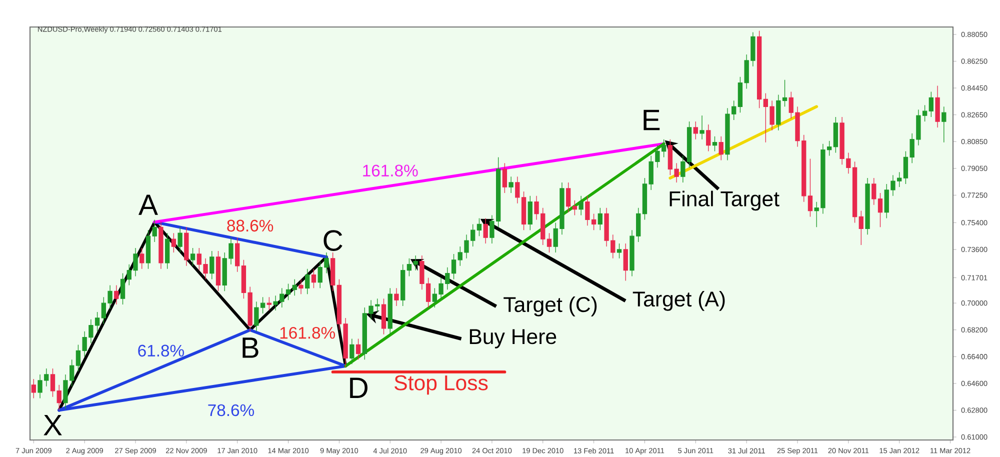 Image resolution: width=1000 pixels, height=457 pixels. I want to click on annotation: D, so click(359, 388).